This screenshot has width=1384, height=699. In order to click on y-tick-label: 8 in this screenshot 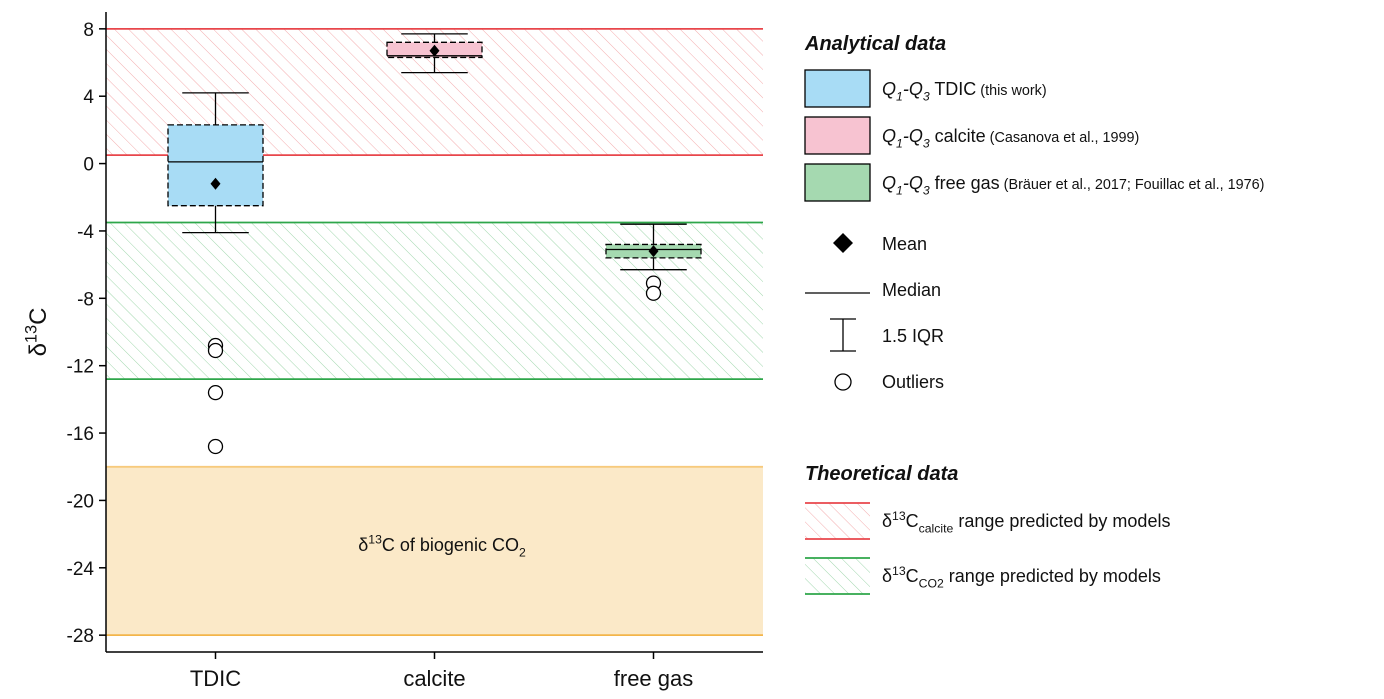, I will do `click(88, 30)`.